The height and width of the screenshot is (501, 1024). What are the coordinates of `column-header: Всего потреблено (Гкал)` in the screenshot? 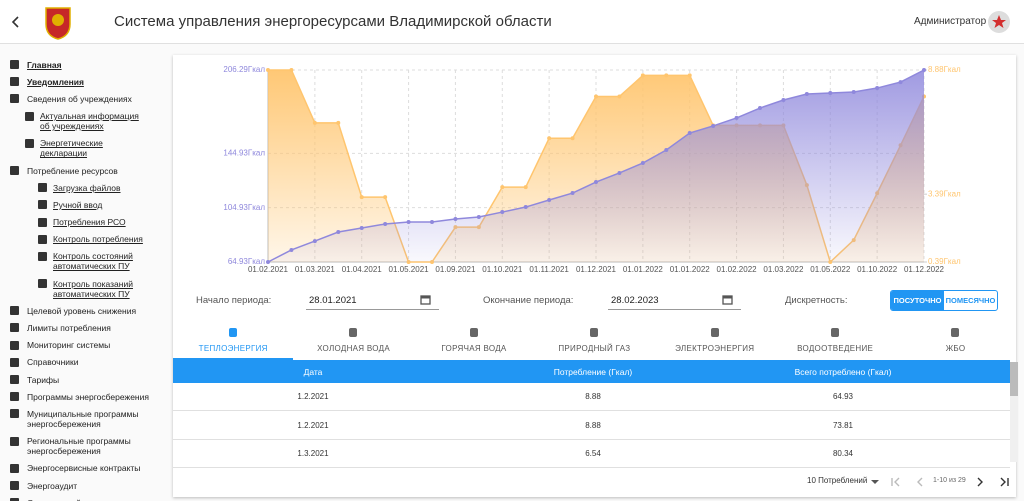 It's located at (843, 371).